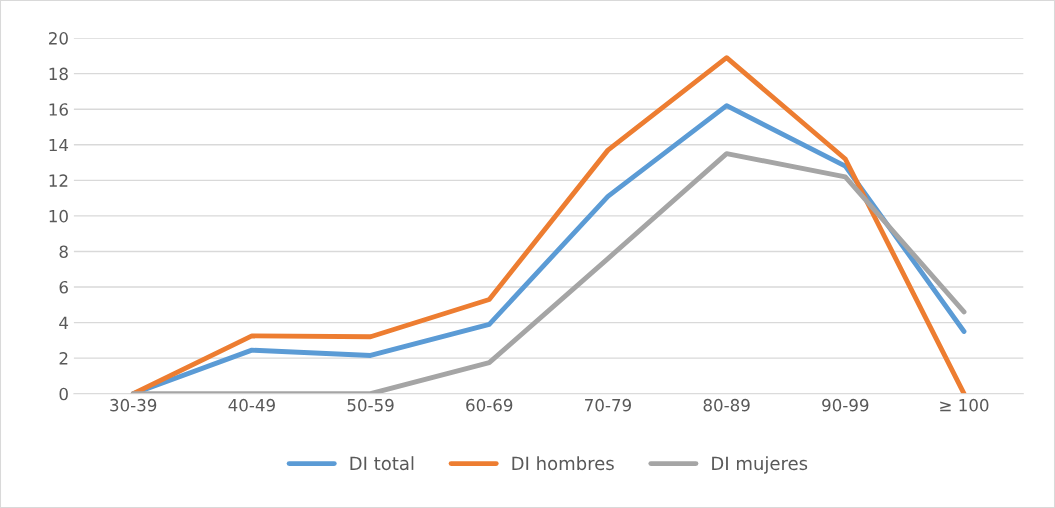 This screenshot has width=1055, height=508. Describe the element at coordinates (58, 180) in the screenshot. I see `y-tick-label: 12` at that location.